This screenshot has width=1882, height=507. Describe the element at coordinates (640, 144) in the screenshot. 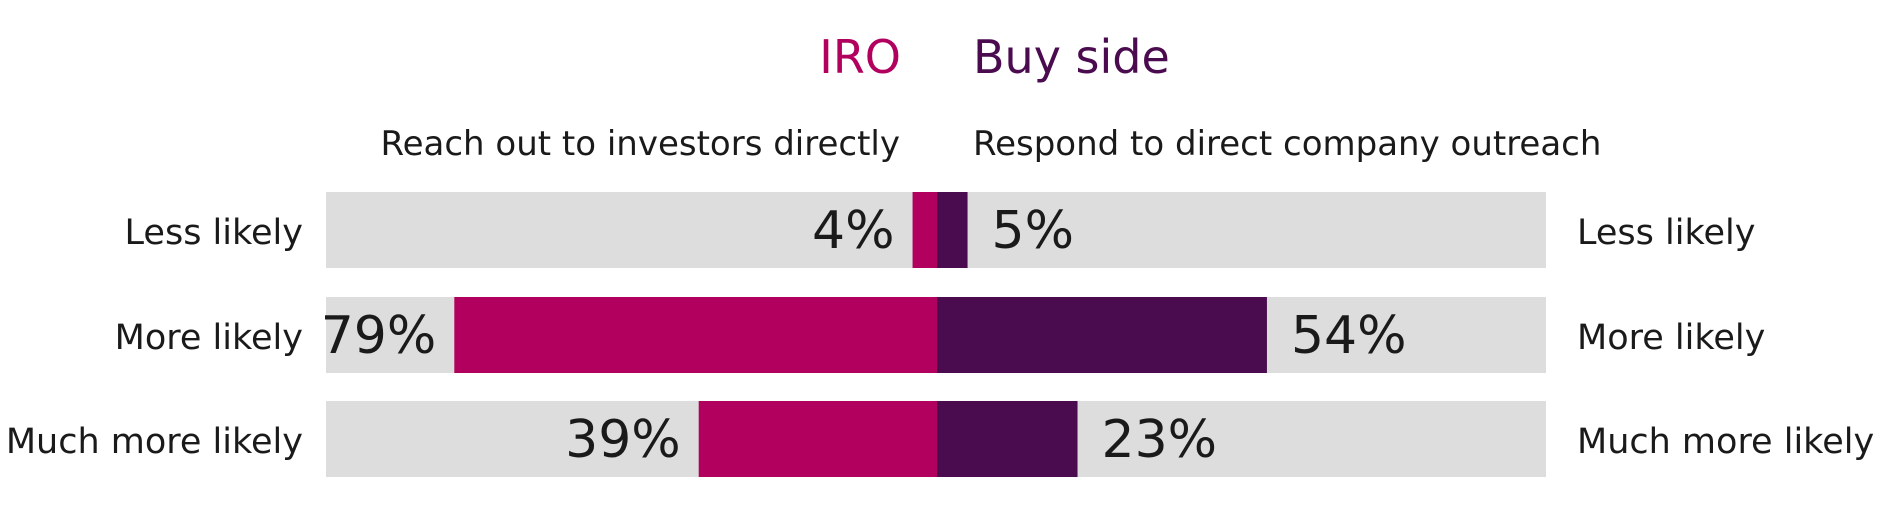

I see `subheader-iro: Reach out to investors directly` at that location.